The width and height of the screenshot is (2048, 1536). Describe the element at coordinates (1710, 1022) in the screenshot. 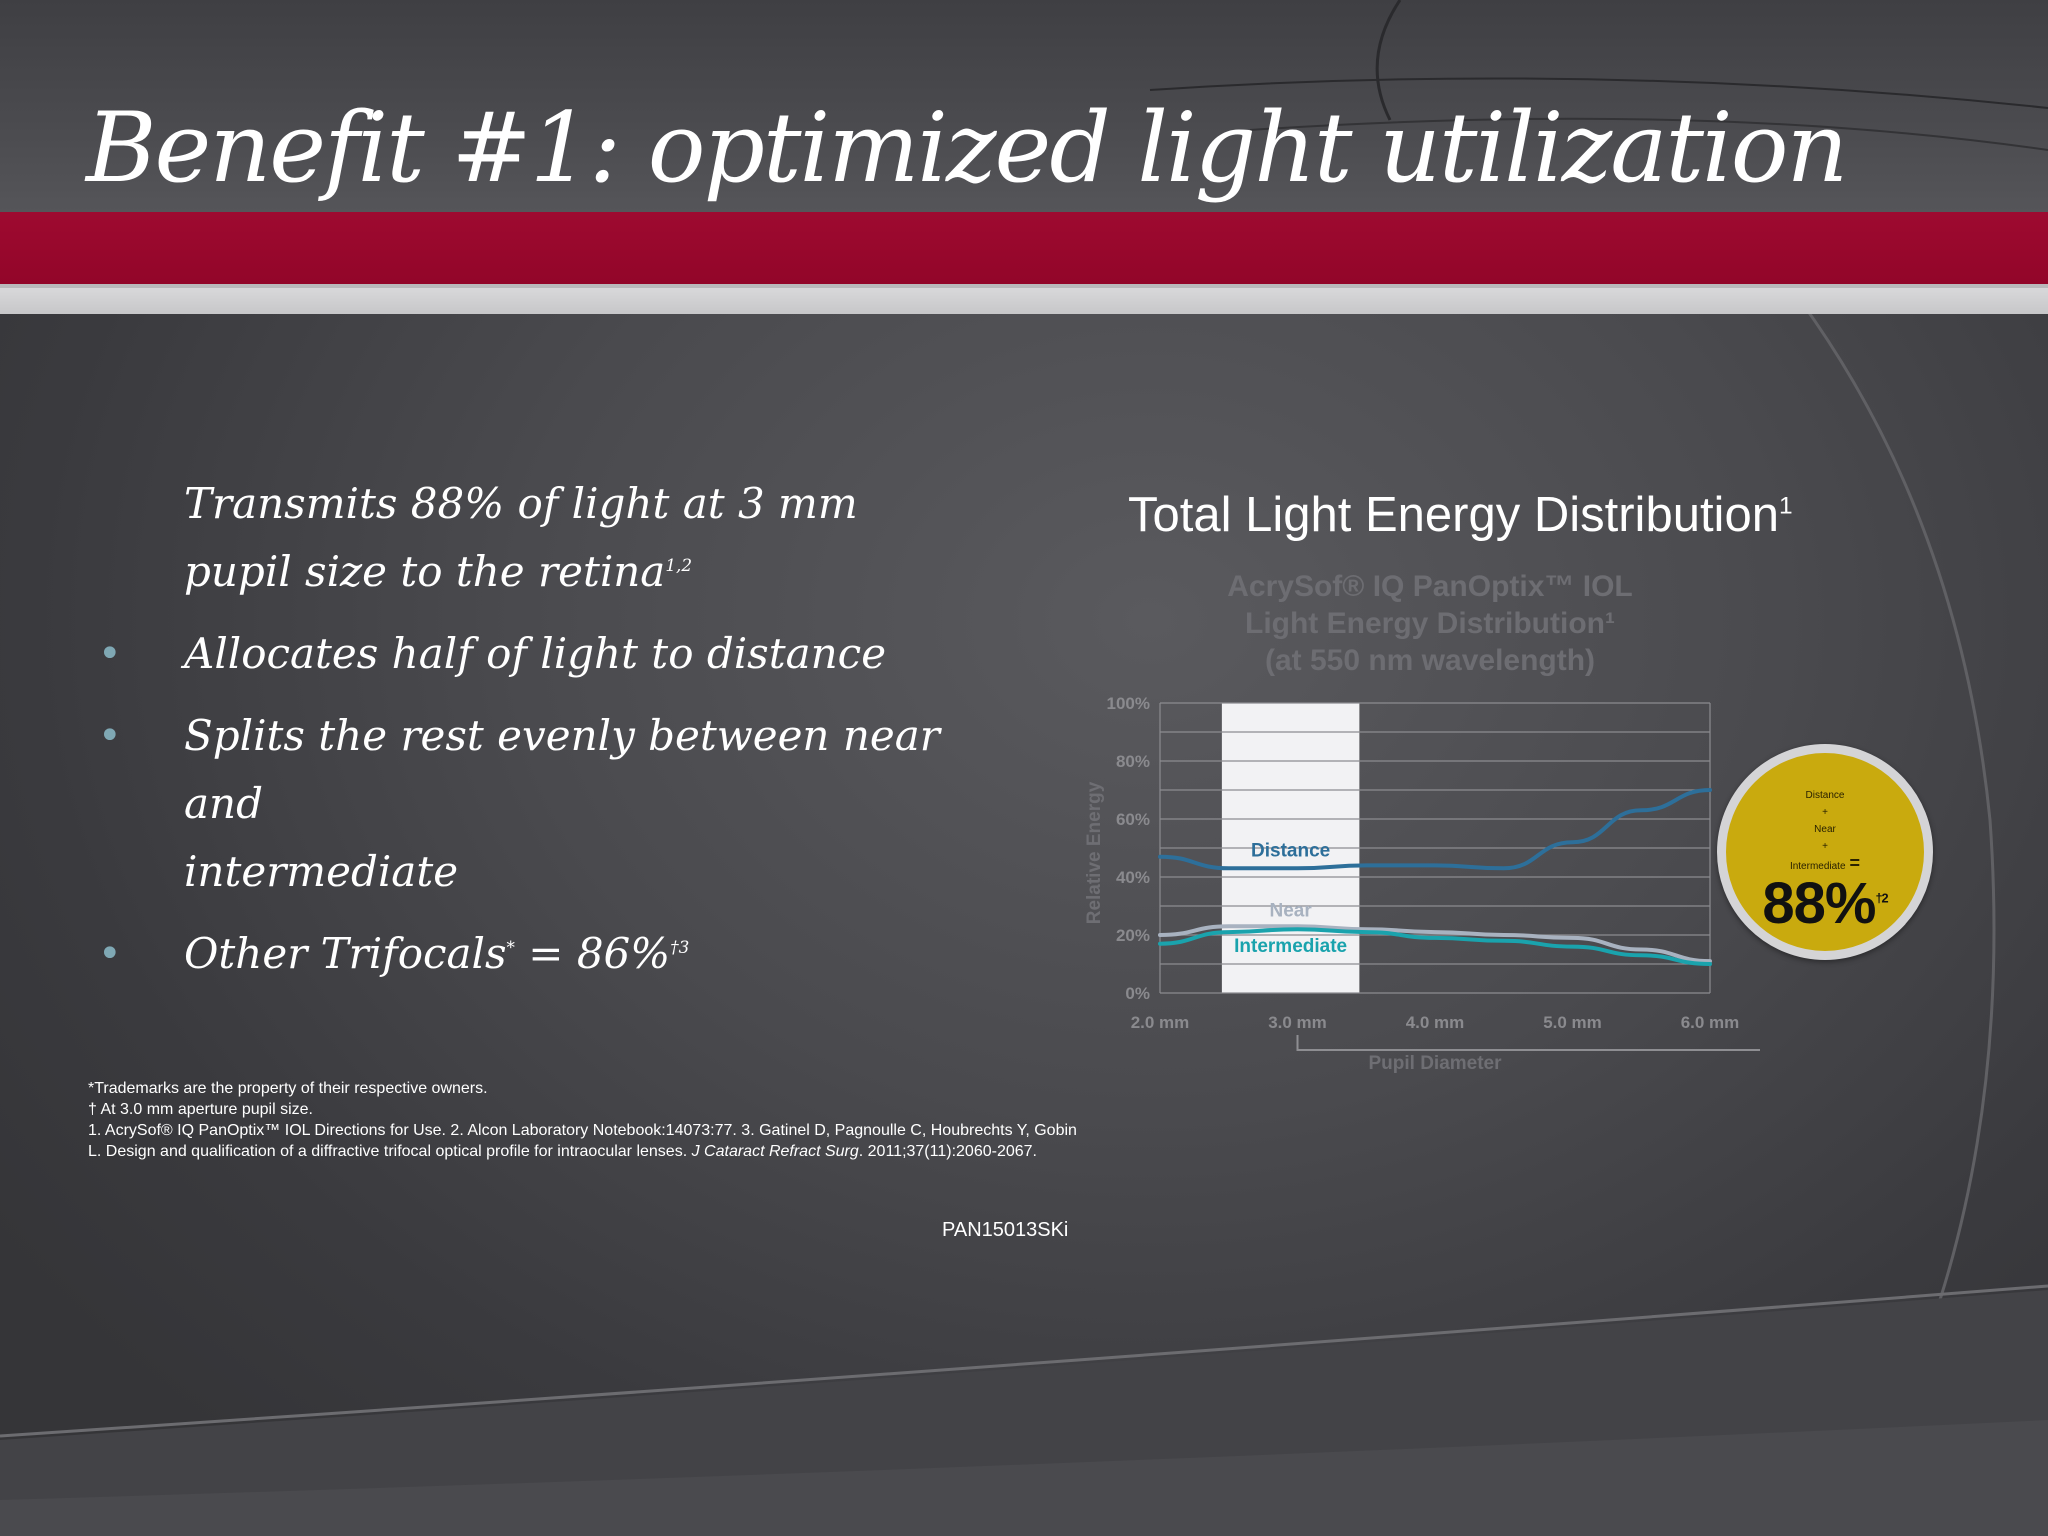

I see `x-tick-label: 6.0 mm` at that location.